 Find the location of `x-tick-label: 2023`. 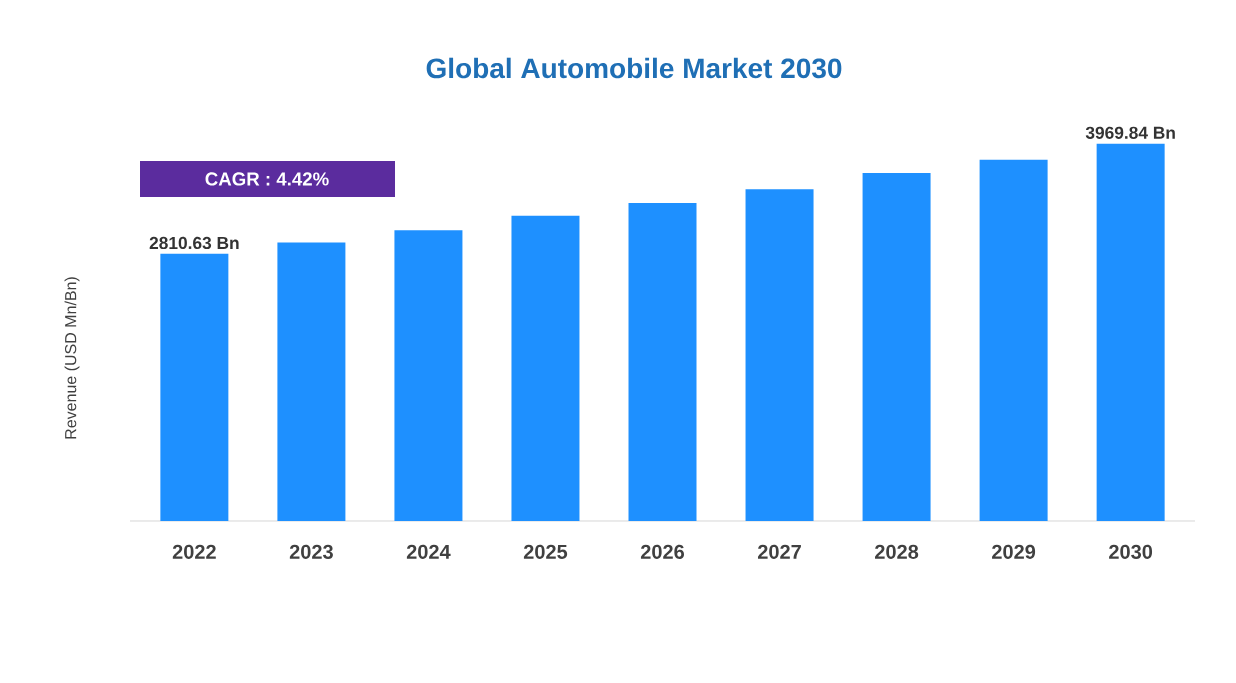

x-tick-label: 2023 is located at coordinates (311, 551).